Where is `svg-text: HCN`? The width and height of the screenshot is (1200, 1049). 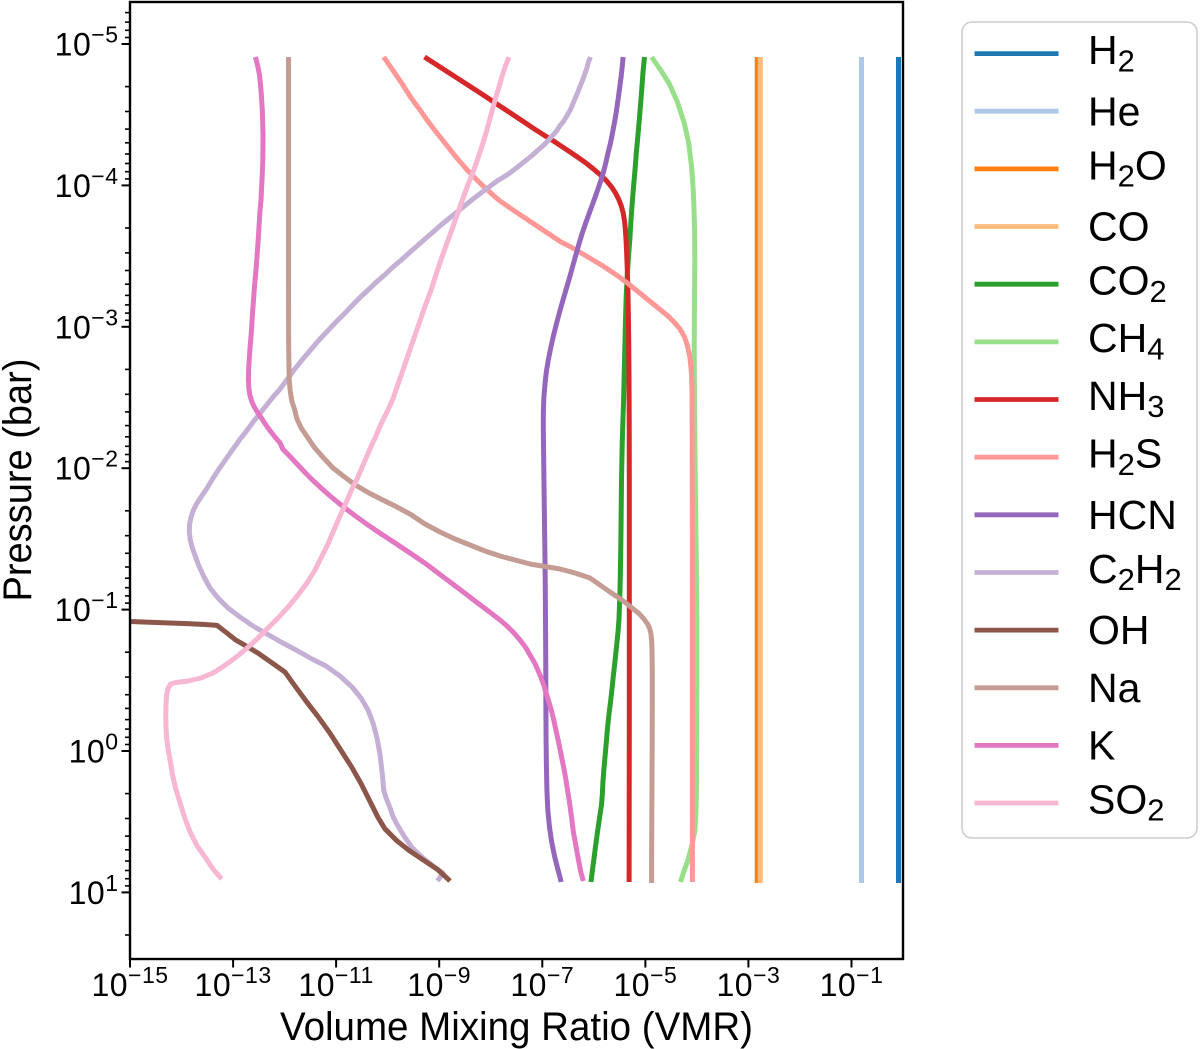 svg-text: HCN is located at coordinates (1132, 515).